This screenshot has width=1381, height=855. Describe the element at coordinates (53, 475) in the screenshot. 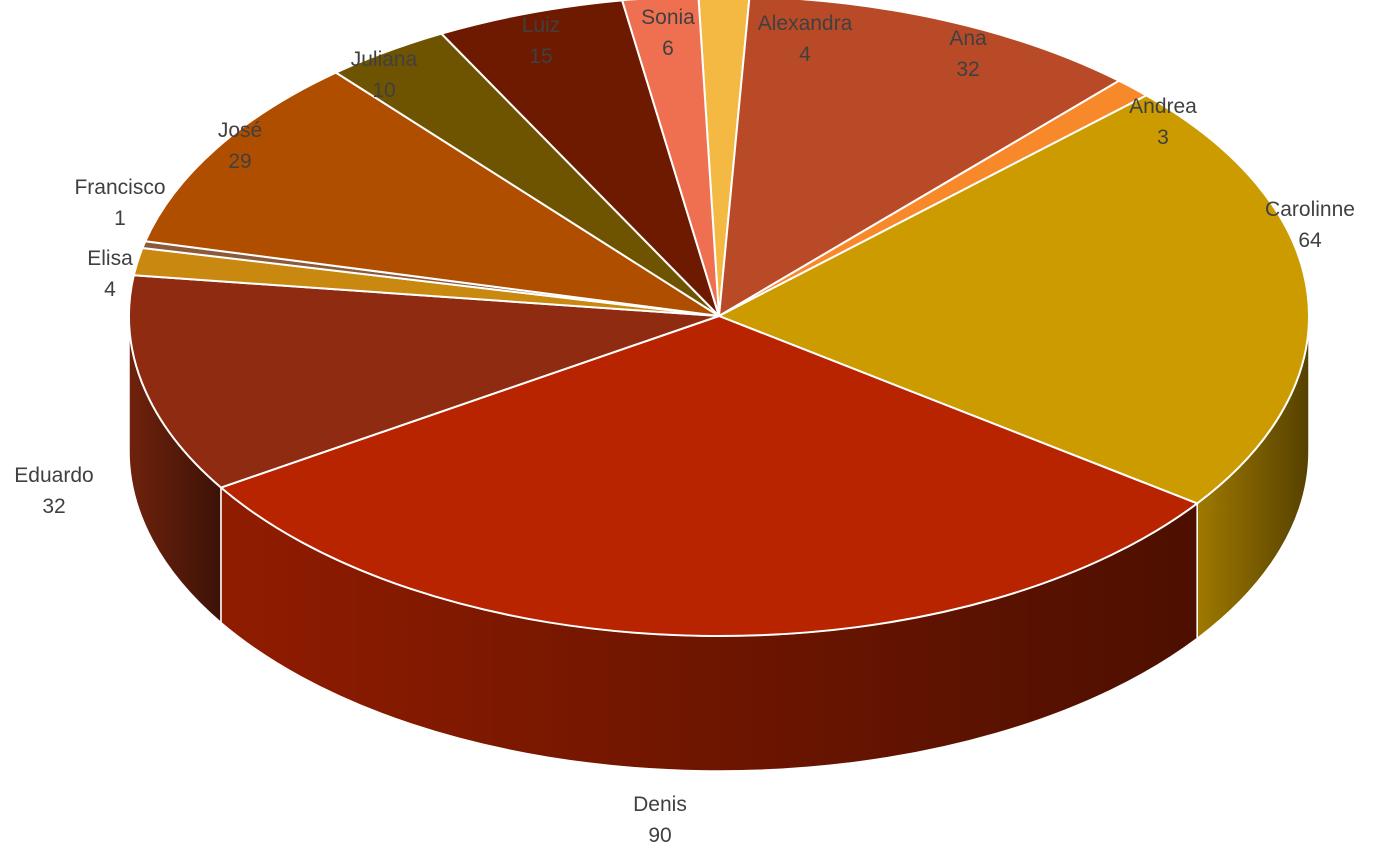

I see `data-label-category: Eduardo` at that location.